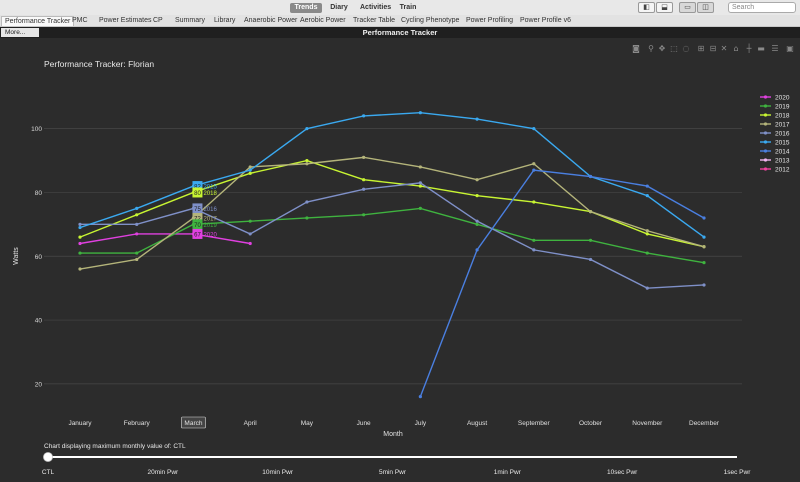 Image resolution: width=800 pixels, height=482 pixels. Describe the element at coordinates (664, 7) in the screenshot. I see `bottom-panel-icon: ⬓` at that location.